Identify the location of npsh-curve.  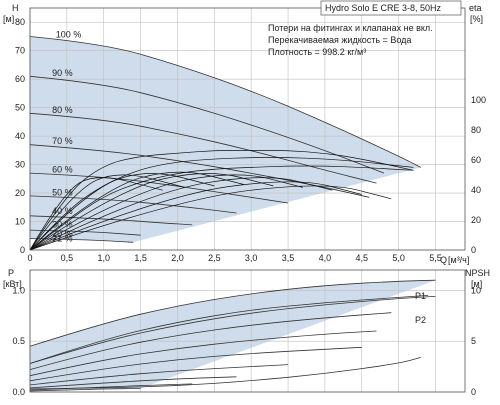
(225, 373).